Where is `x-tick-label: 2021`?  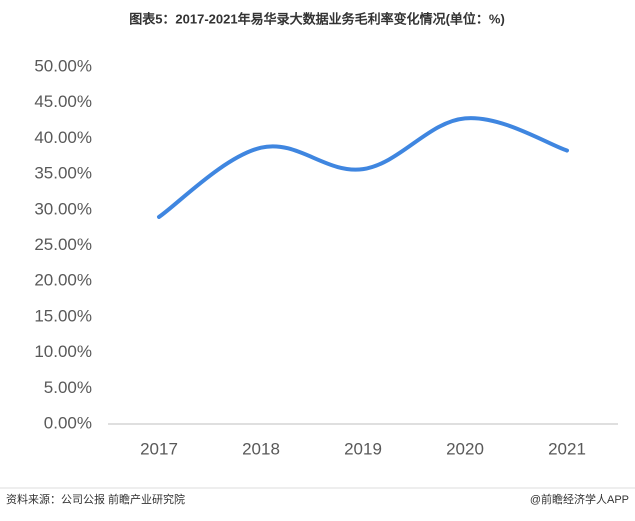 x-tick-label: 2021 is located at coordinates (567, 448).